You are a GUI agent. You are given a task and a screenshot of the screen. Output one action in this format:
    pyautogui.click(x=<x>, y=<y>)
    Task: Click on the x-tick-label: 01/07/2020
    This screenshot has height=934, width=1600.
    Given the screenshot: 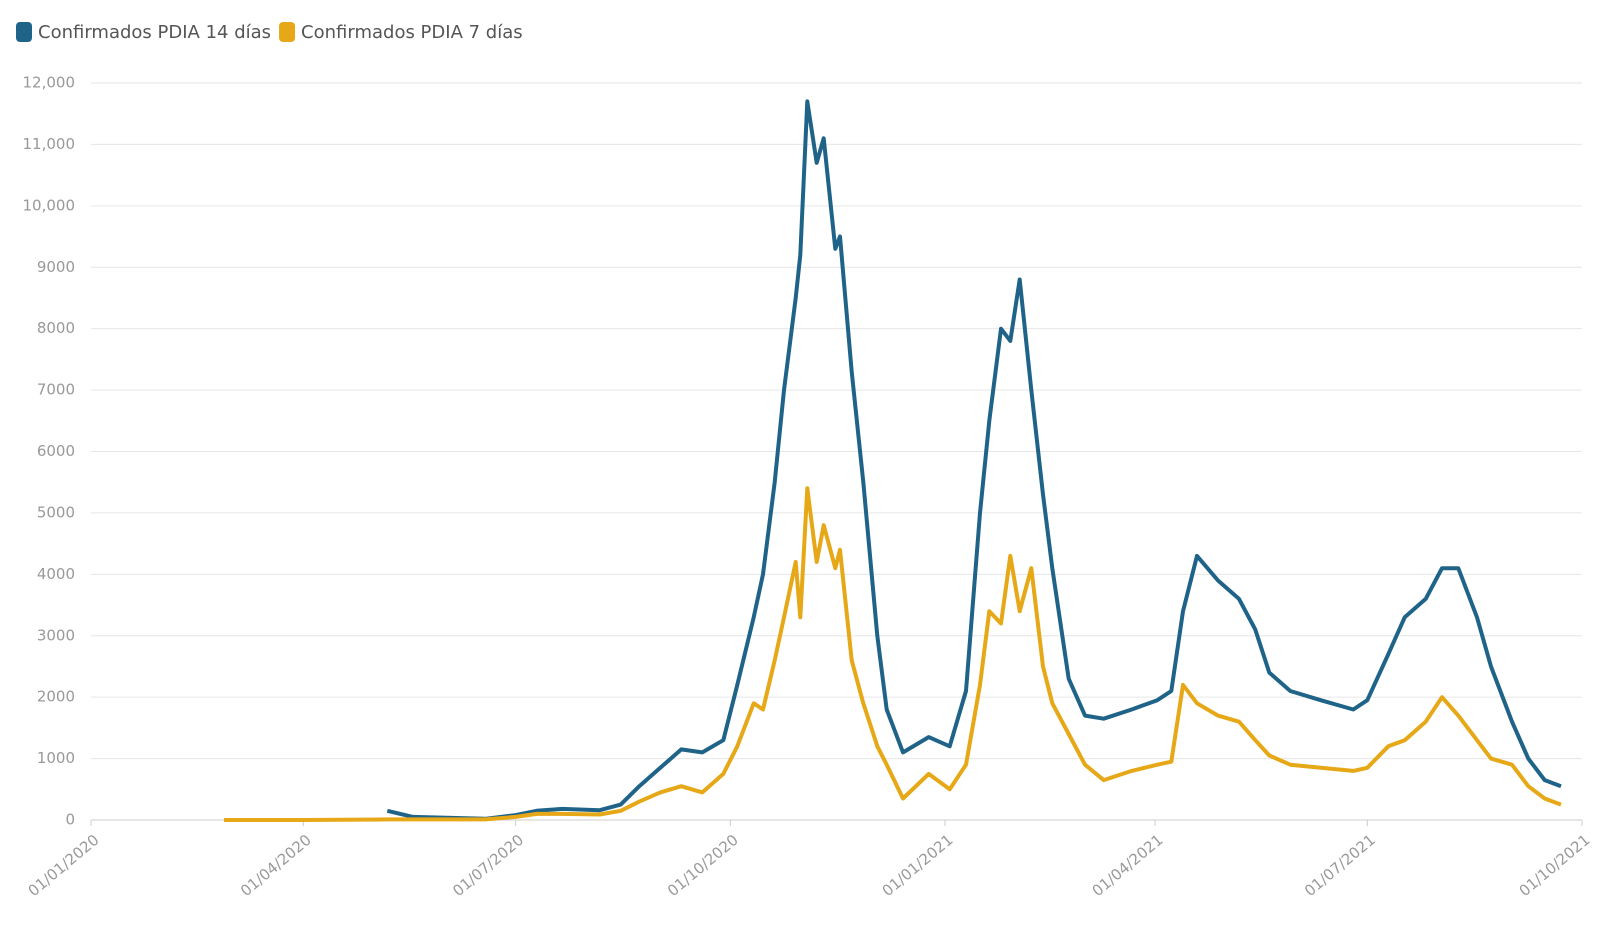 What is the action you would take?
    pyautogui.click(x=488, y=865)
    